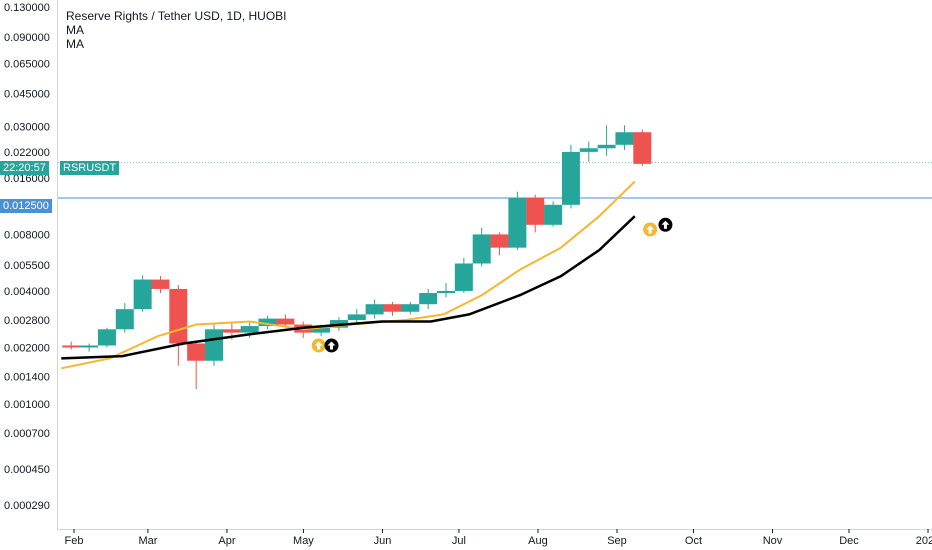 The image size is (932, 550). Describe the element at coordinates (27, 8) in the screenshot. I see `y-tick-label: 0.130000` at that location.